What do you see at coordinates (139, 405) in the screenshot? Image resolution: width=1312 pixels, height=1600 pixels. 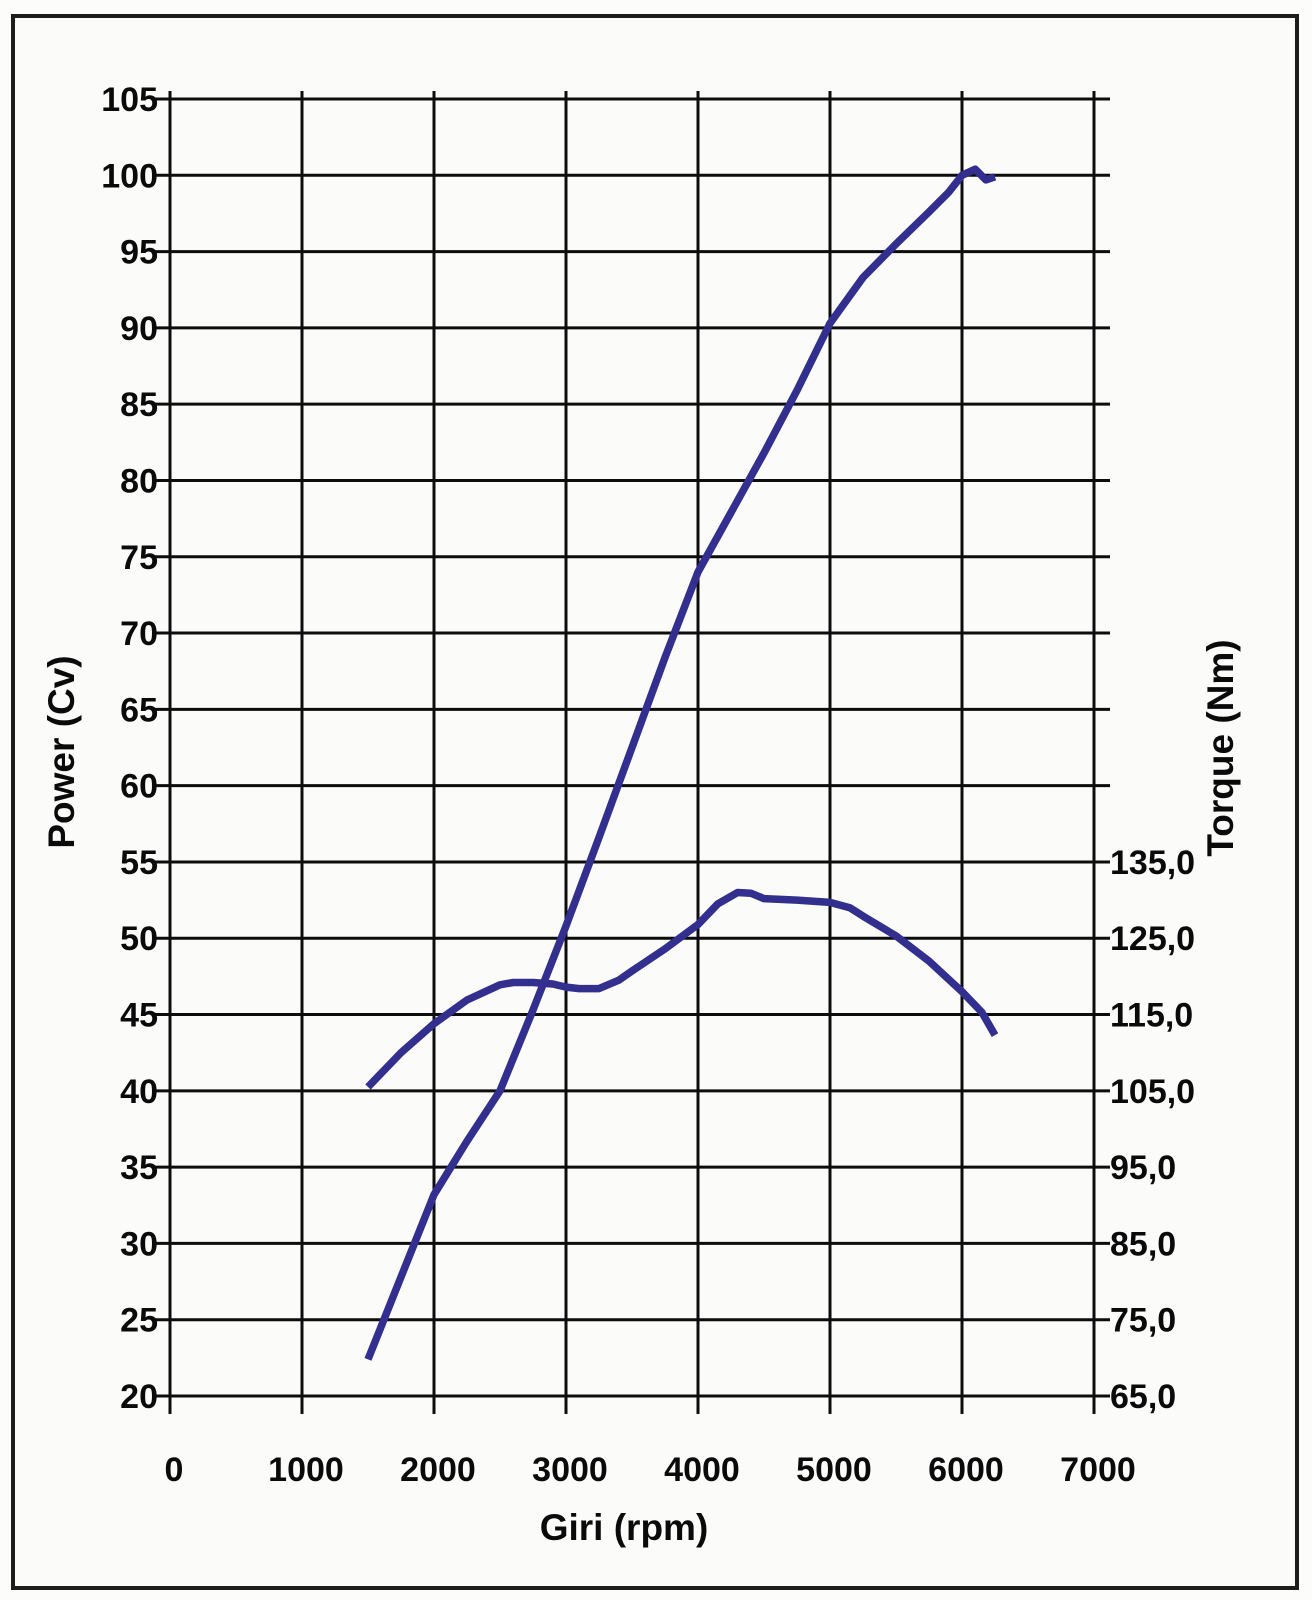 I see `y-left-tick-label: 85` at bounding box center [139, 405].